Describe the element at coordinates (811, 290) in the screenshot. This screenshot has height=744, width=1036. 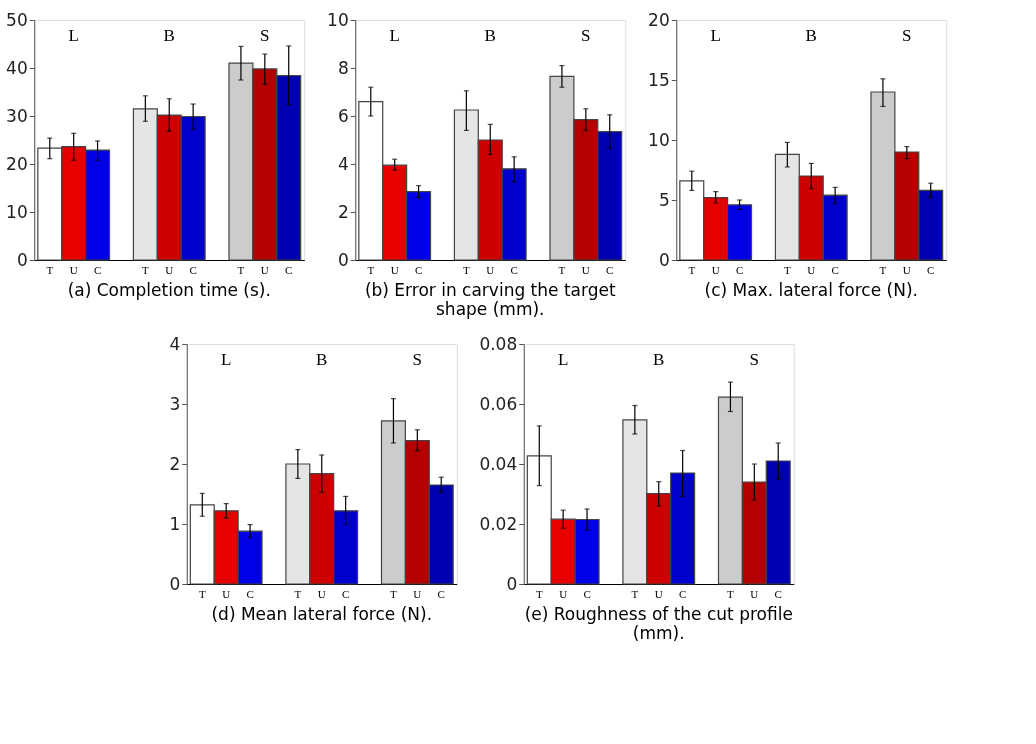
I see `text: (c) Max. lateral force (N).` at that location.